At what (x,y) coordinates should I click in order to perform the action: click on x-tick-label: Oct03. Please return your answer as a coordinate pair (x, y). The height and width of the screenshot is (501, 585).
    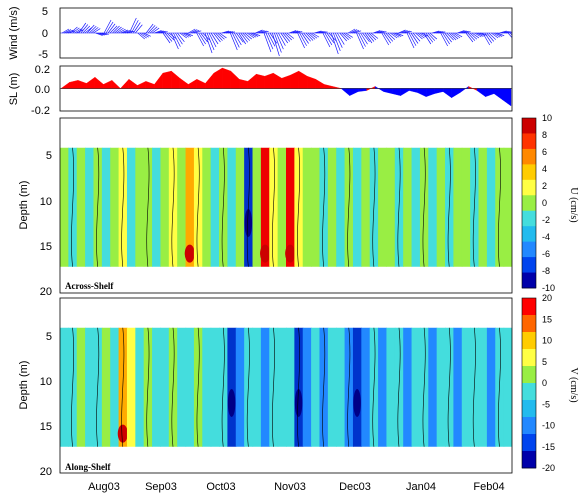
    Looking at the image, I should click on (220, 487).